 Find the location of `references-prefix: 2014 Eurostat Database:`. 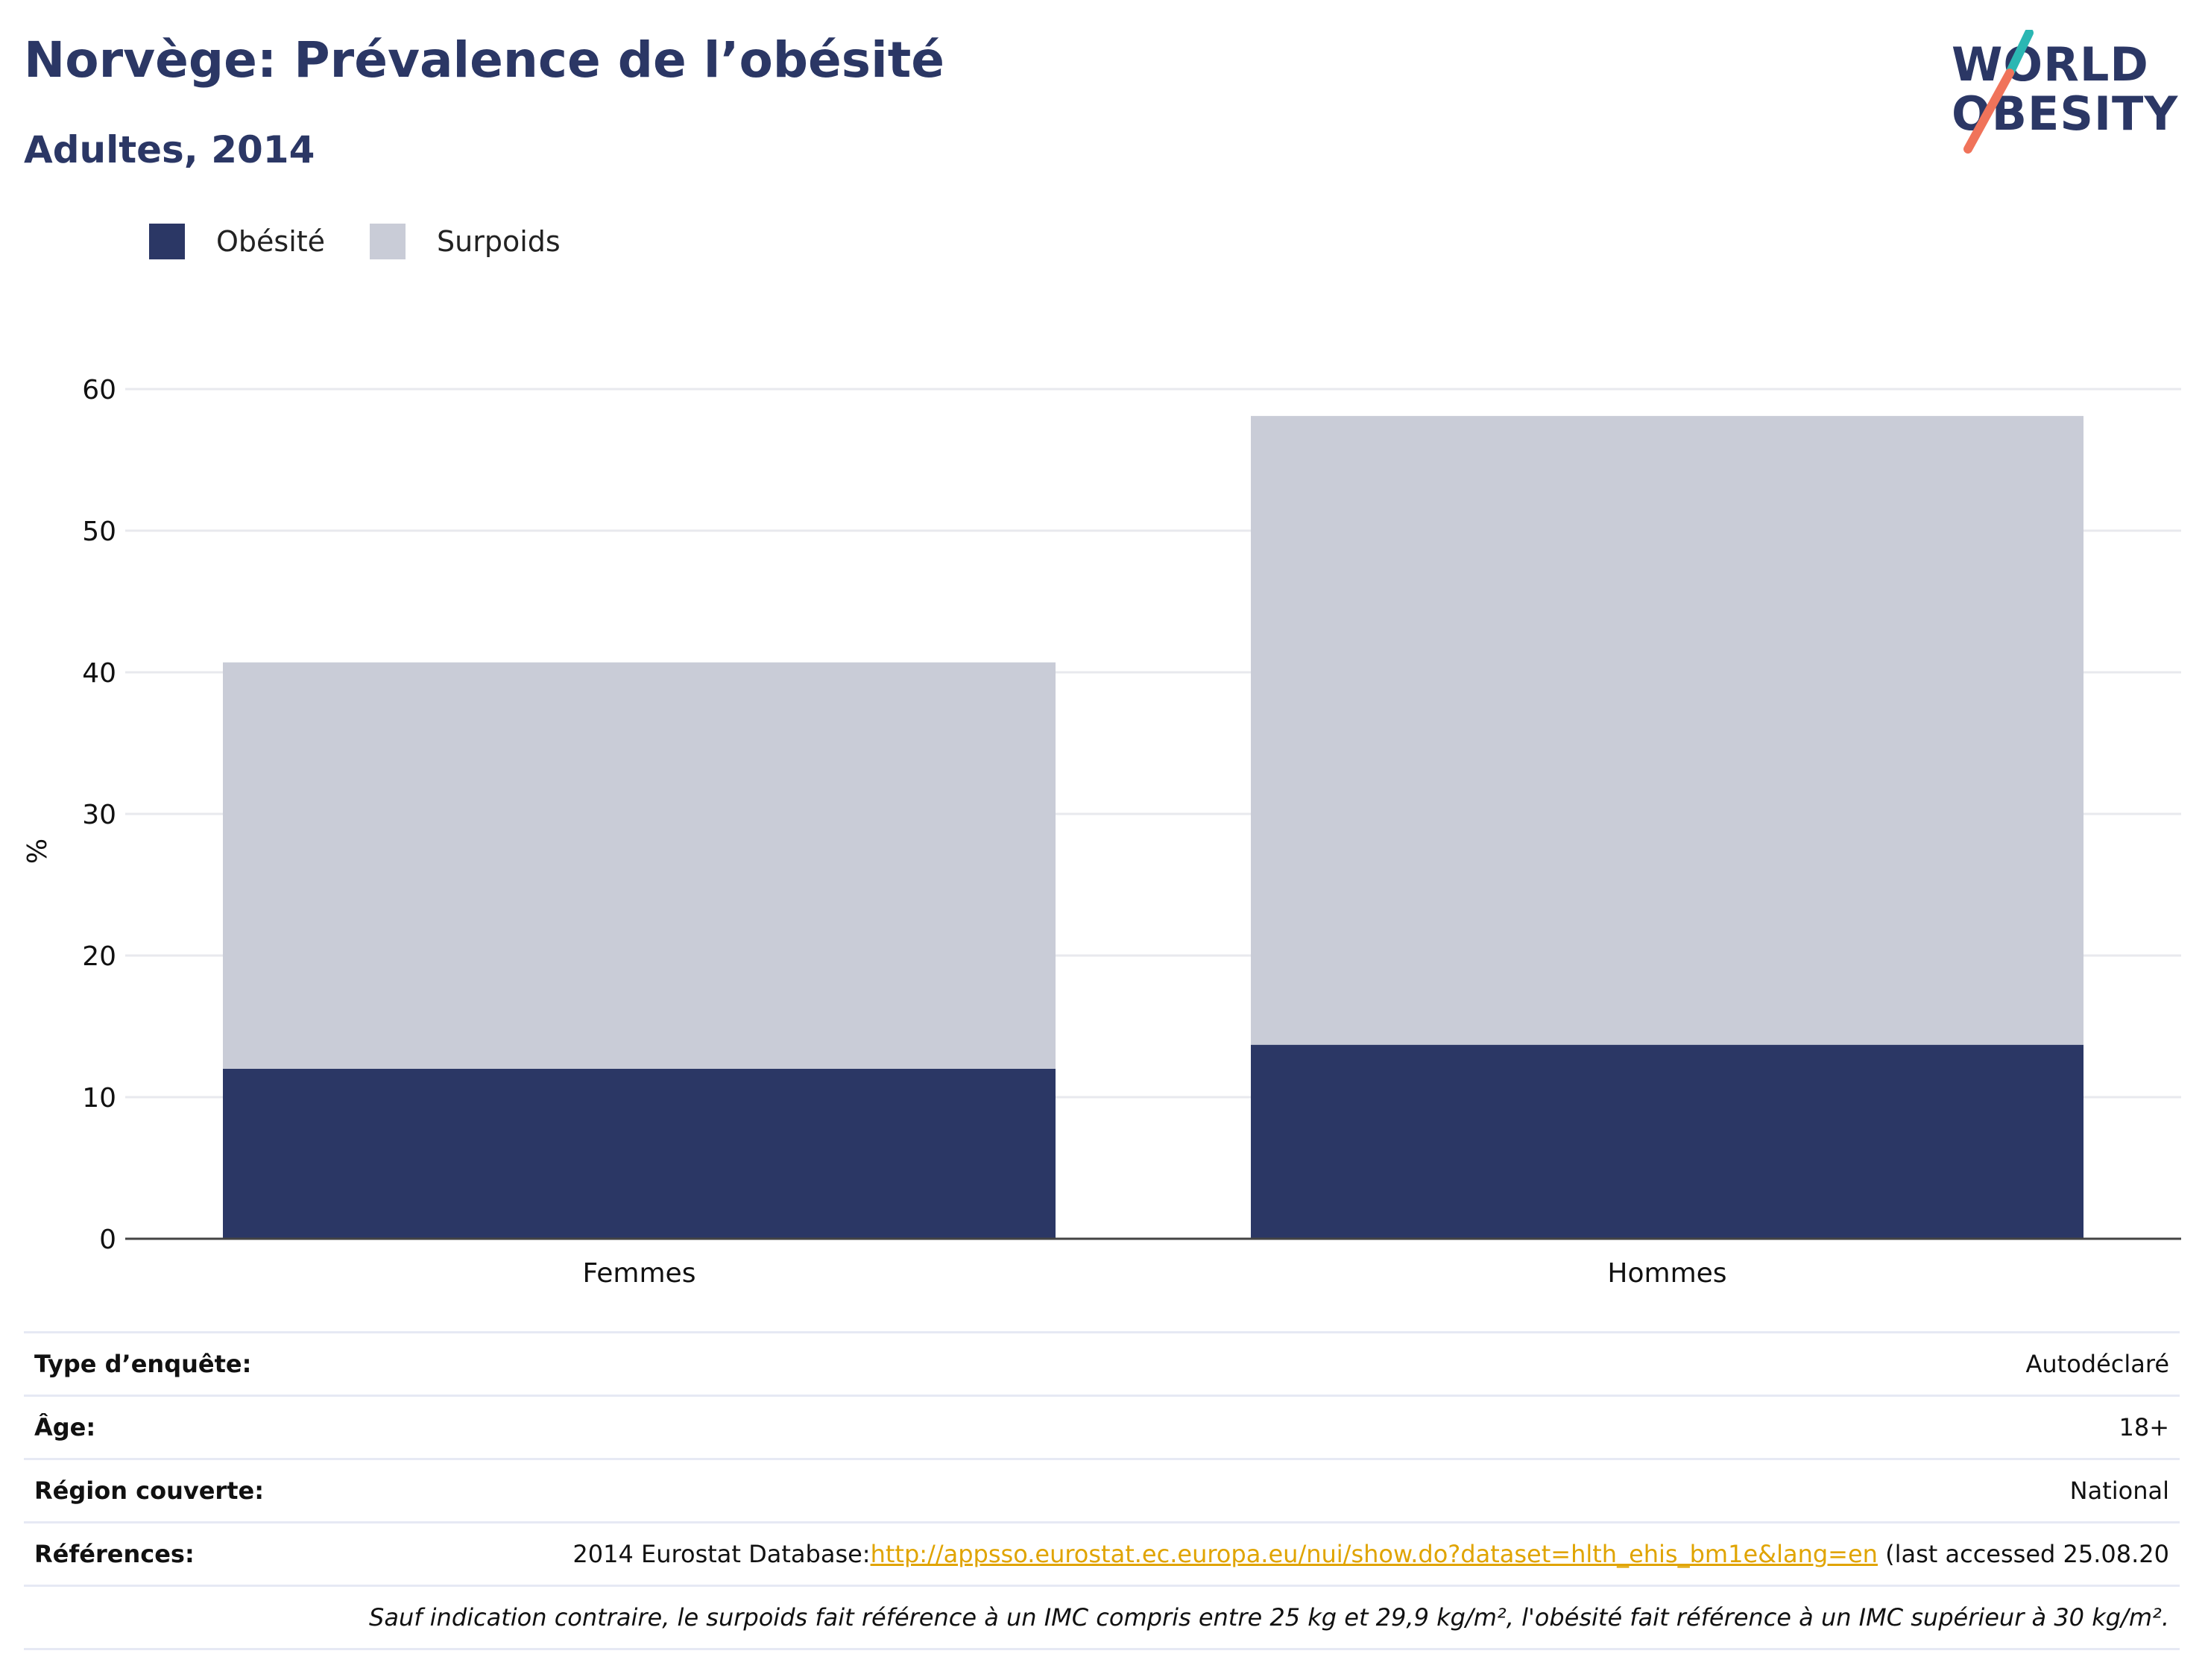

references-prefix: 2014 Eurostat Database: is located at coordinates (721, 1554).